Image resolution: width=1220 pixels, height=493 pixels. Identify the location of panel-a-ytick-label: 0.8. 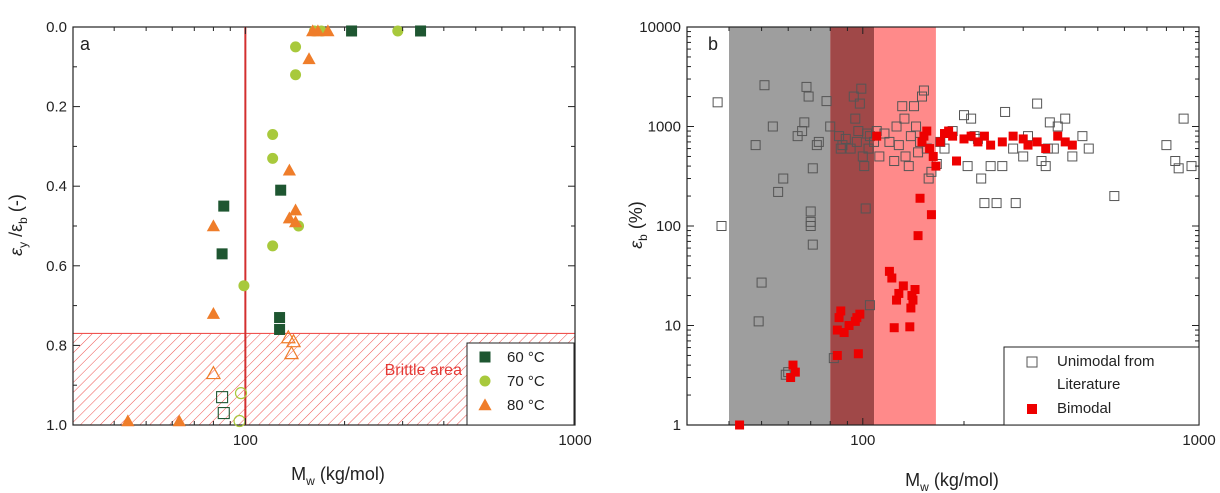
(56, 345).